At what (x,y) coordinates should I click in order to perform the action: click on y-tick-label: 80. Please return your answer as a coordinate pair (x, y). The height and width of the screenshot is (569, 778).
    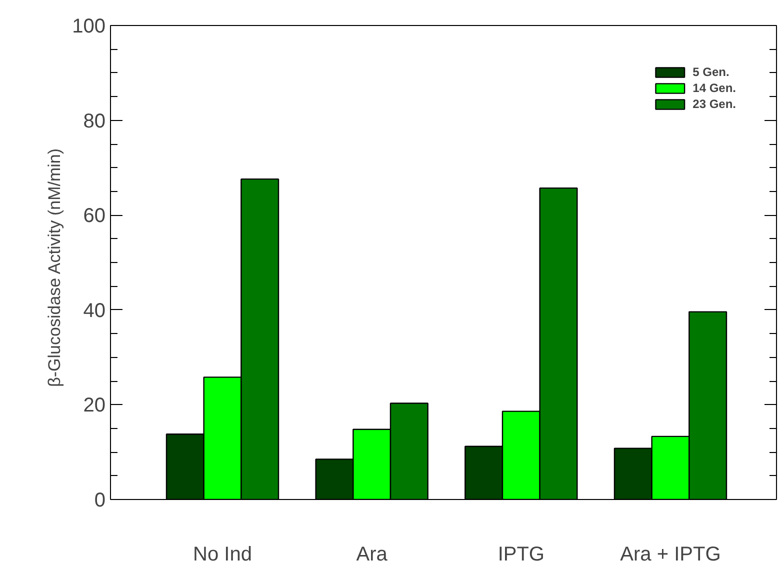
    Looking at the image, I should click on (94, 121).